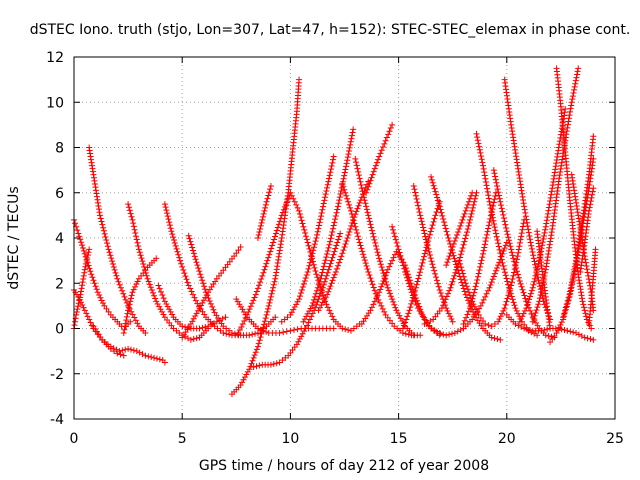 This screenshot has width=640, height=480. I want to click on x-tick-label: 25, so click(615, 439).